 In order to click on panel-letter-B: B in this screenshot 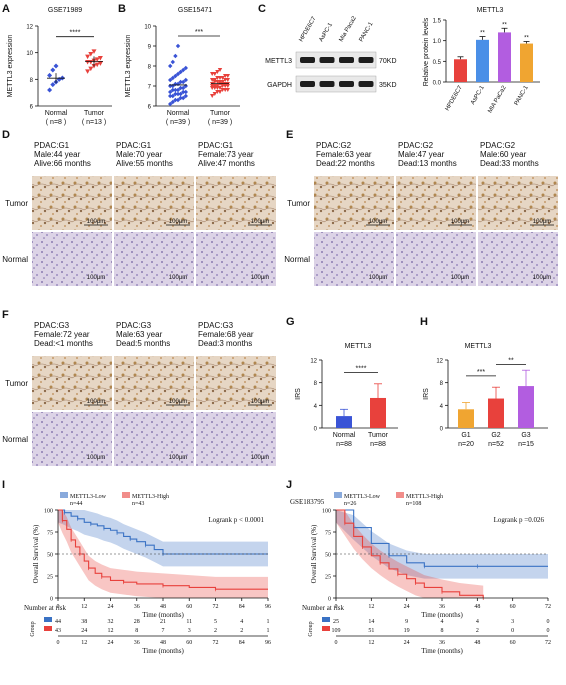, I will do `click(122, 9)`.